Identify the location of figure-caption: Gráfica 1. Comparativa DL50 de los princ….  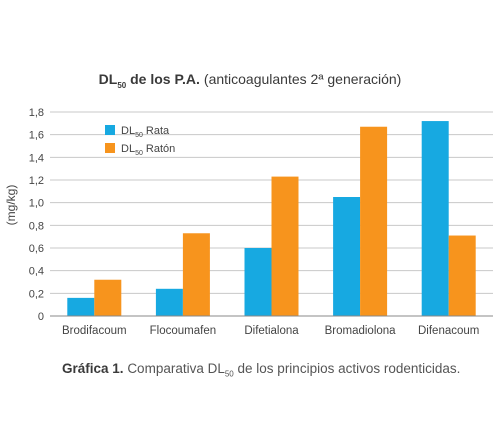
(261, 370).